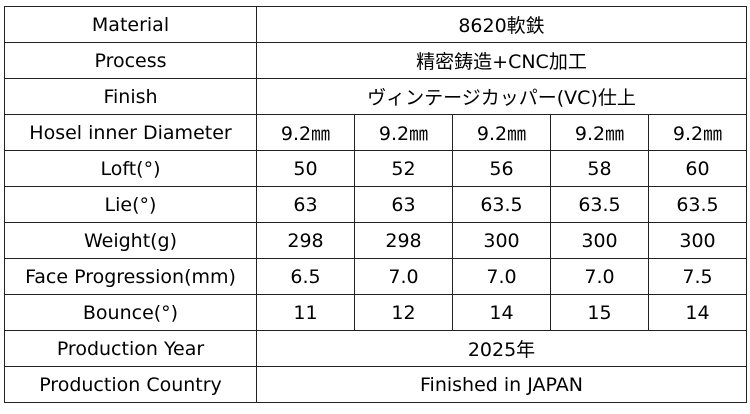 This screenshot has height=414, width=750. What do you see at coordinates (403, 168) in the screenshot?
I see `row-value: 52` at bounding box center [403, 168].